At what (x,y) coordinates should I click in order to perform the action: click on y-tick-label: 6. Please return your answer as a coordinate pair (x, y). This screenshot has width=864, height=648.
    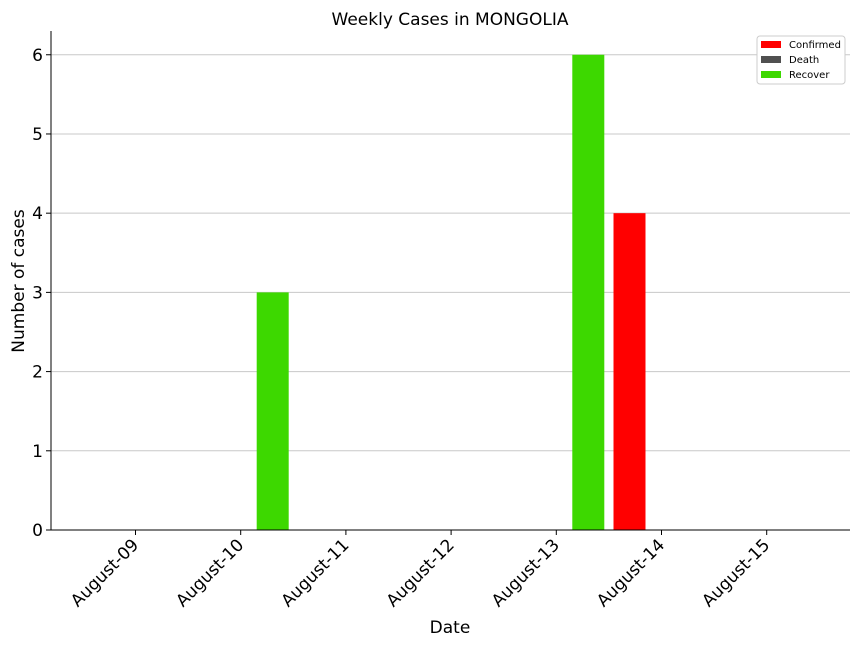
    Looking at the image, I should click on (37, 56).